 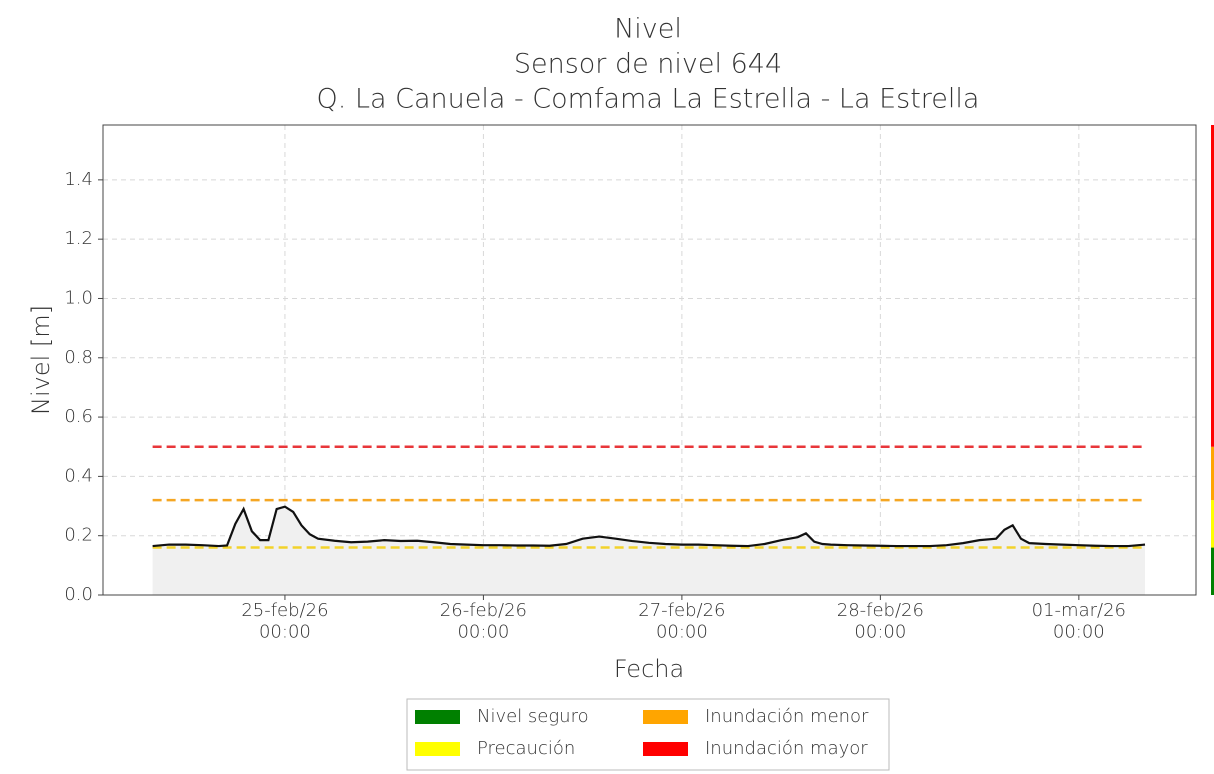 What do you see at coordinates (649, 526) in the screenshot?
I see `level-line` at bounding box center [649, 526].